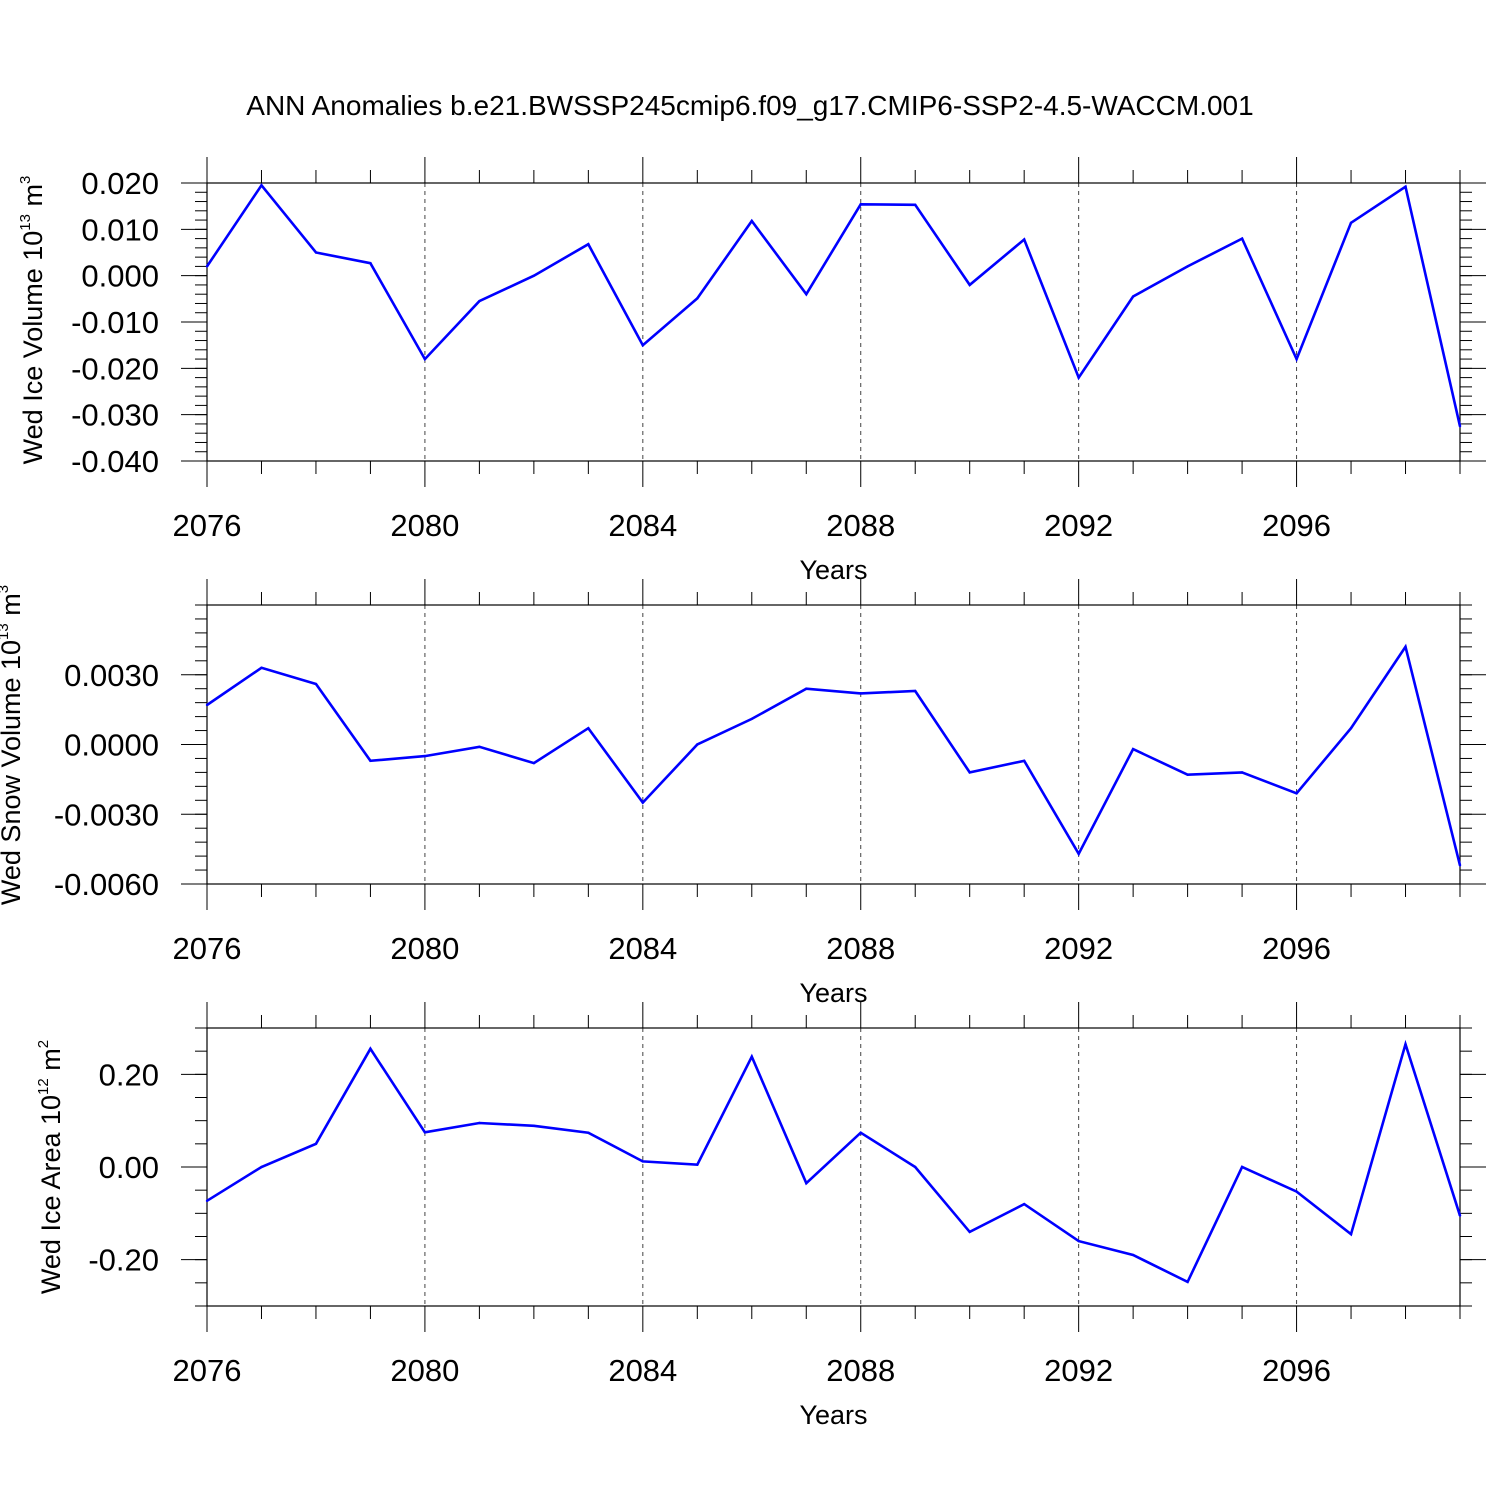  I want to click on y-tick-label: -0.0030, so click(106, 814).